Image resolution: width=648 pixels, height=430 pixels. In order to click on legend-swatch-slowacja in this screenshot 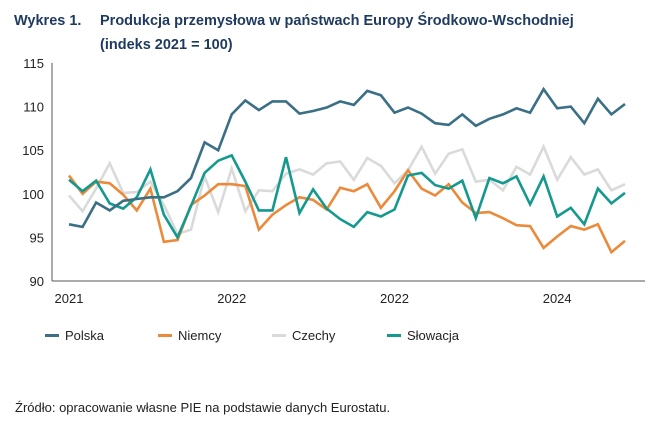, I will do `click(394, 335)`.